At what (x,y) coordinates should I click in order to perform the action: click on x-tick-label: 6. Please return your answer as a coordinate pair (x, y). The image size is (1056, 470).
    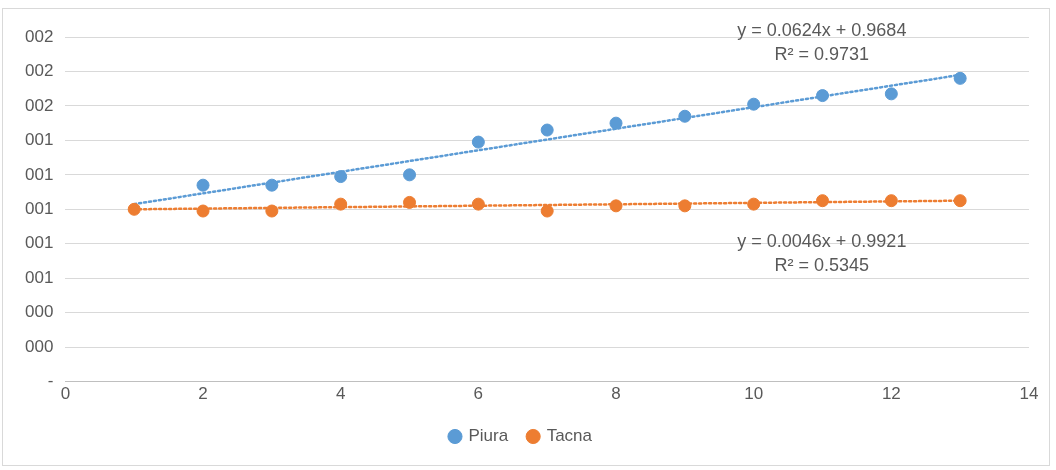
    Looking at the image, I should click on (478, 394).